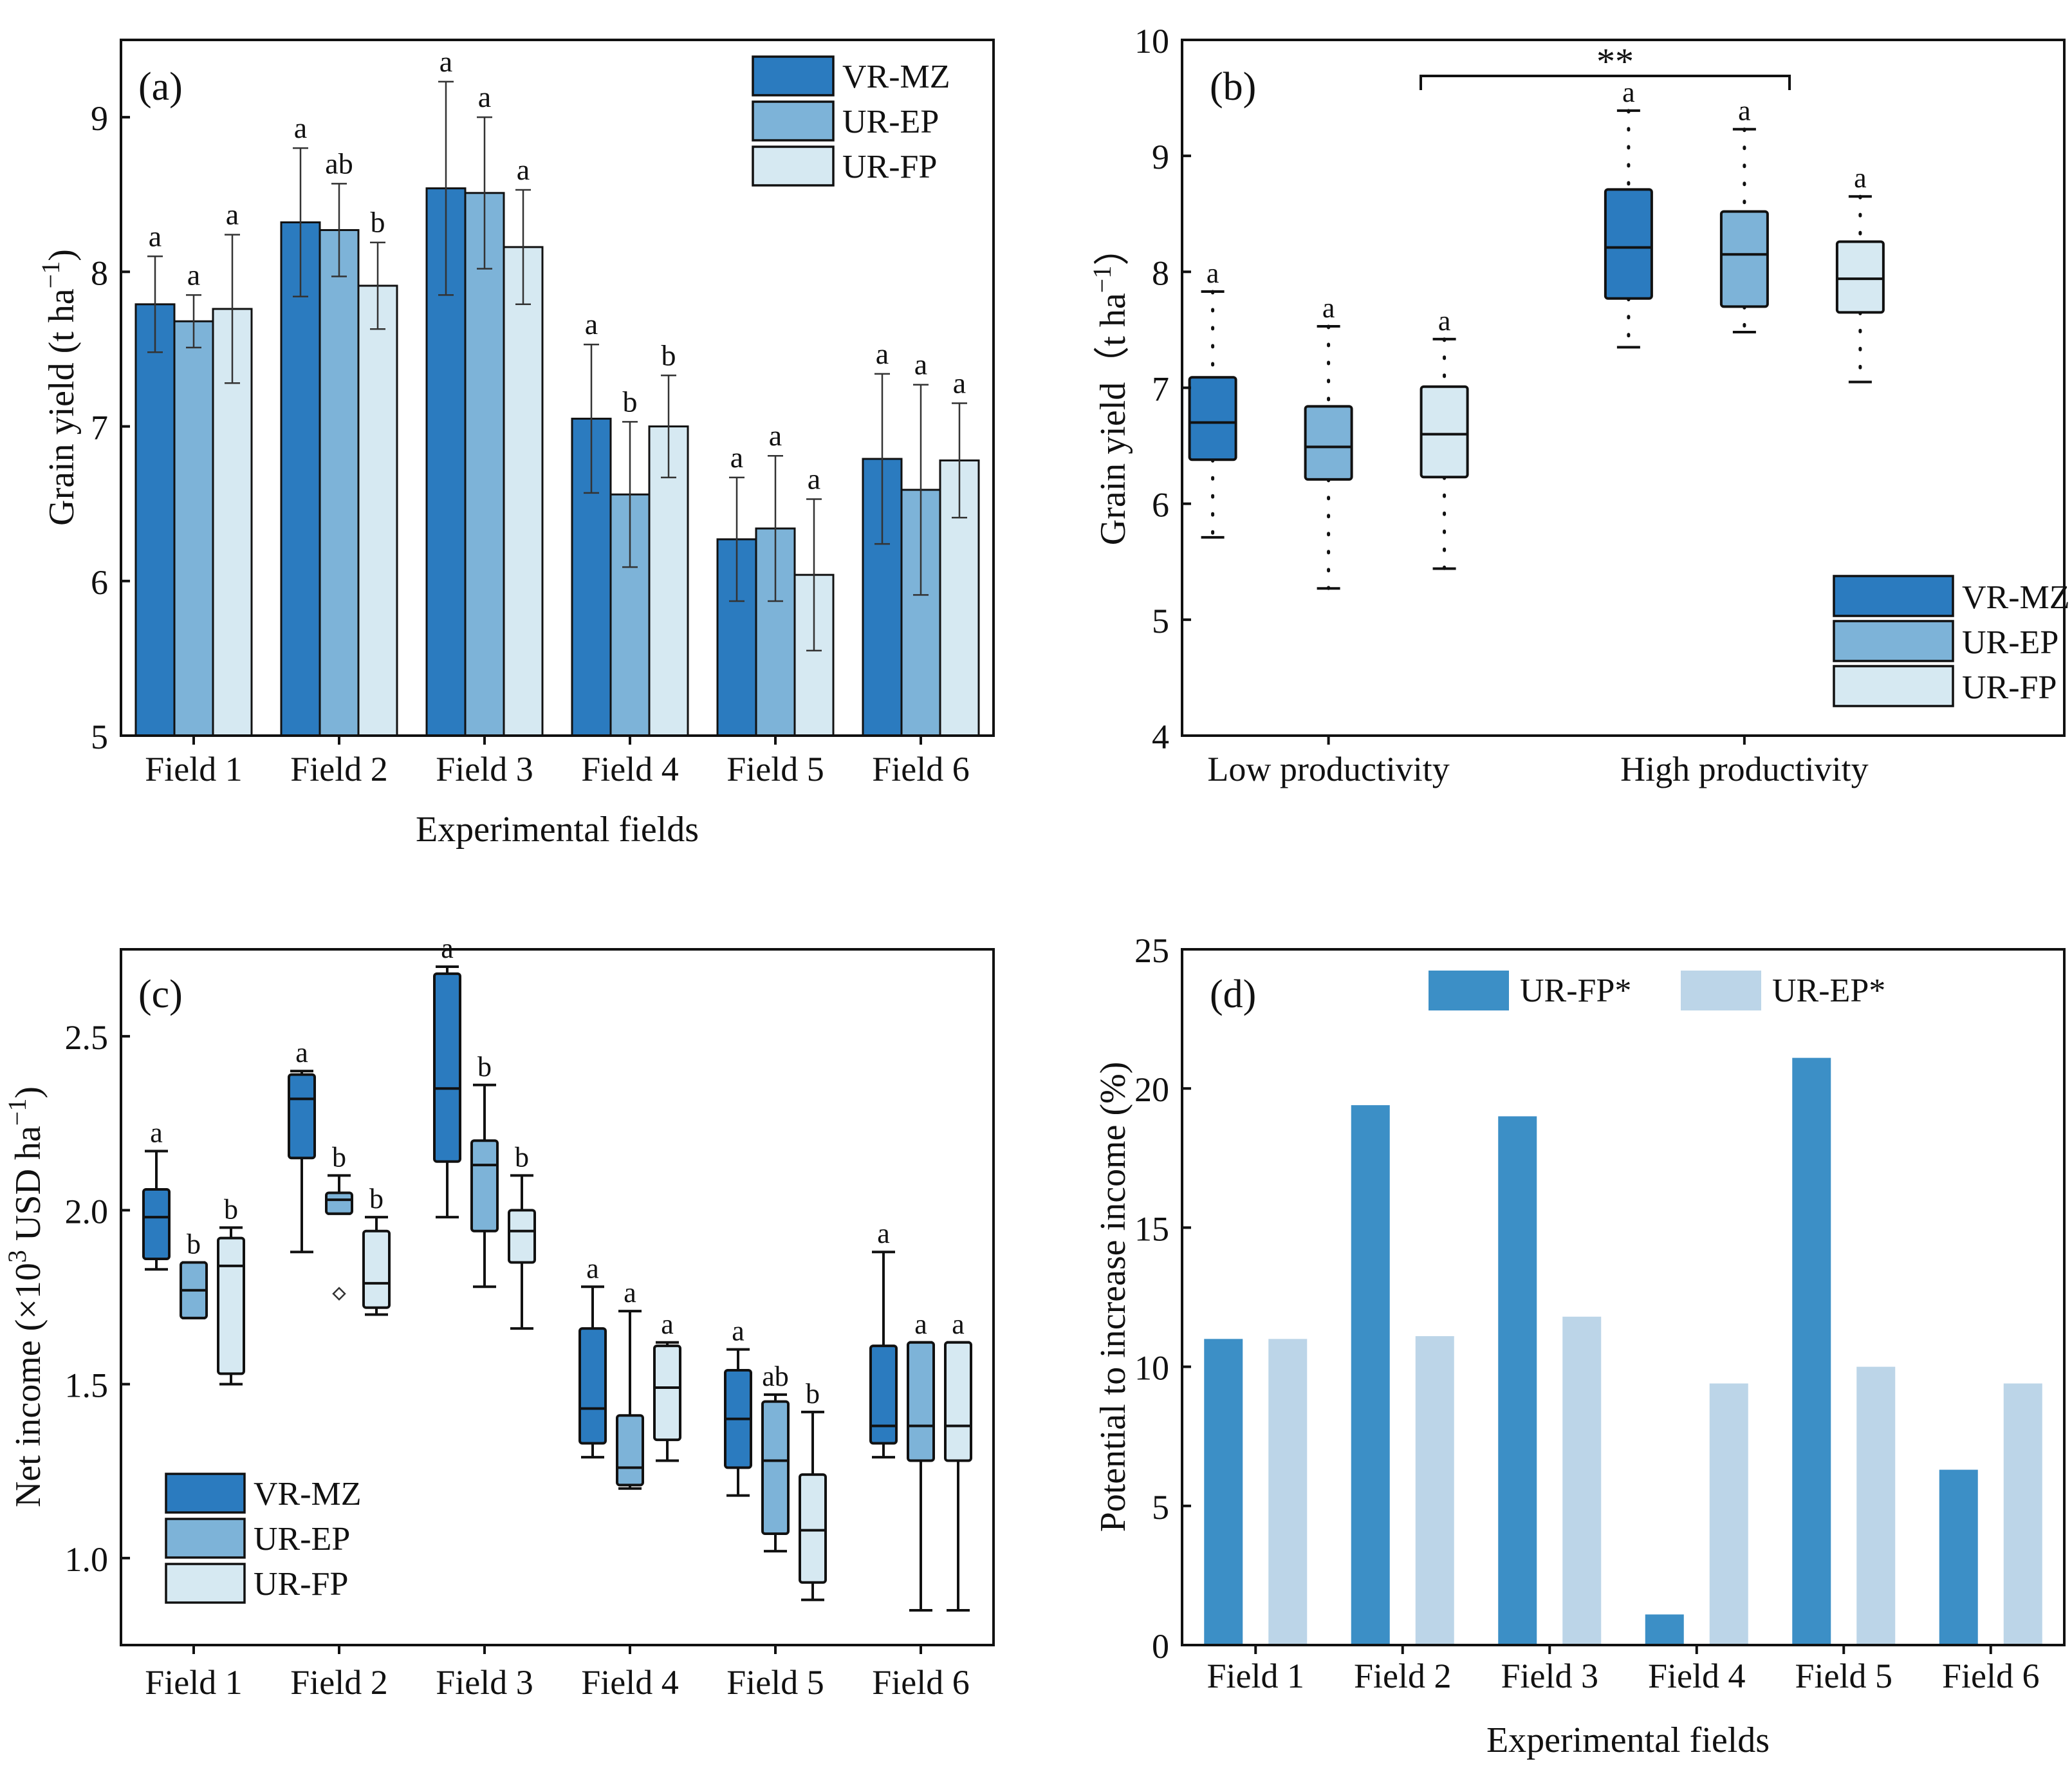 Image resolution: width=2072 pixels, height=1777 pixels. Describe the element at coordinates (921, 1682) in the screenshot. I see `panel-c-xtick-label-field-6: Field 6` at that location.